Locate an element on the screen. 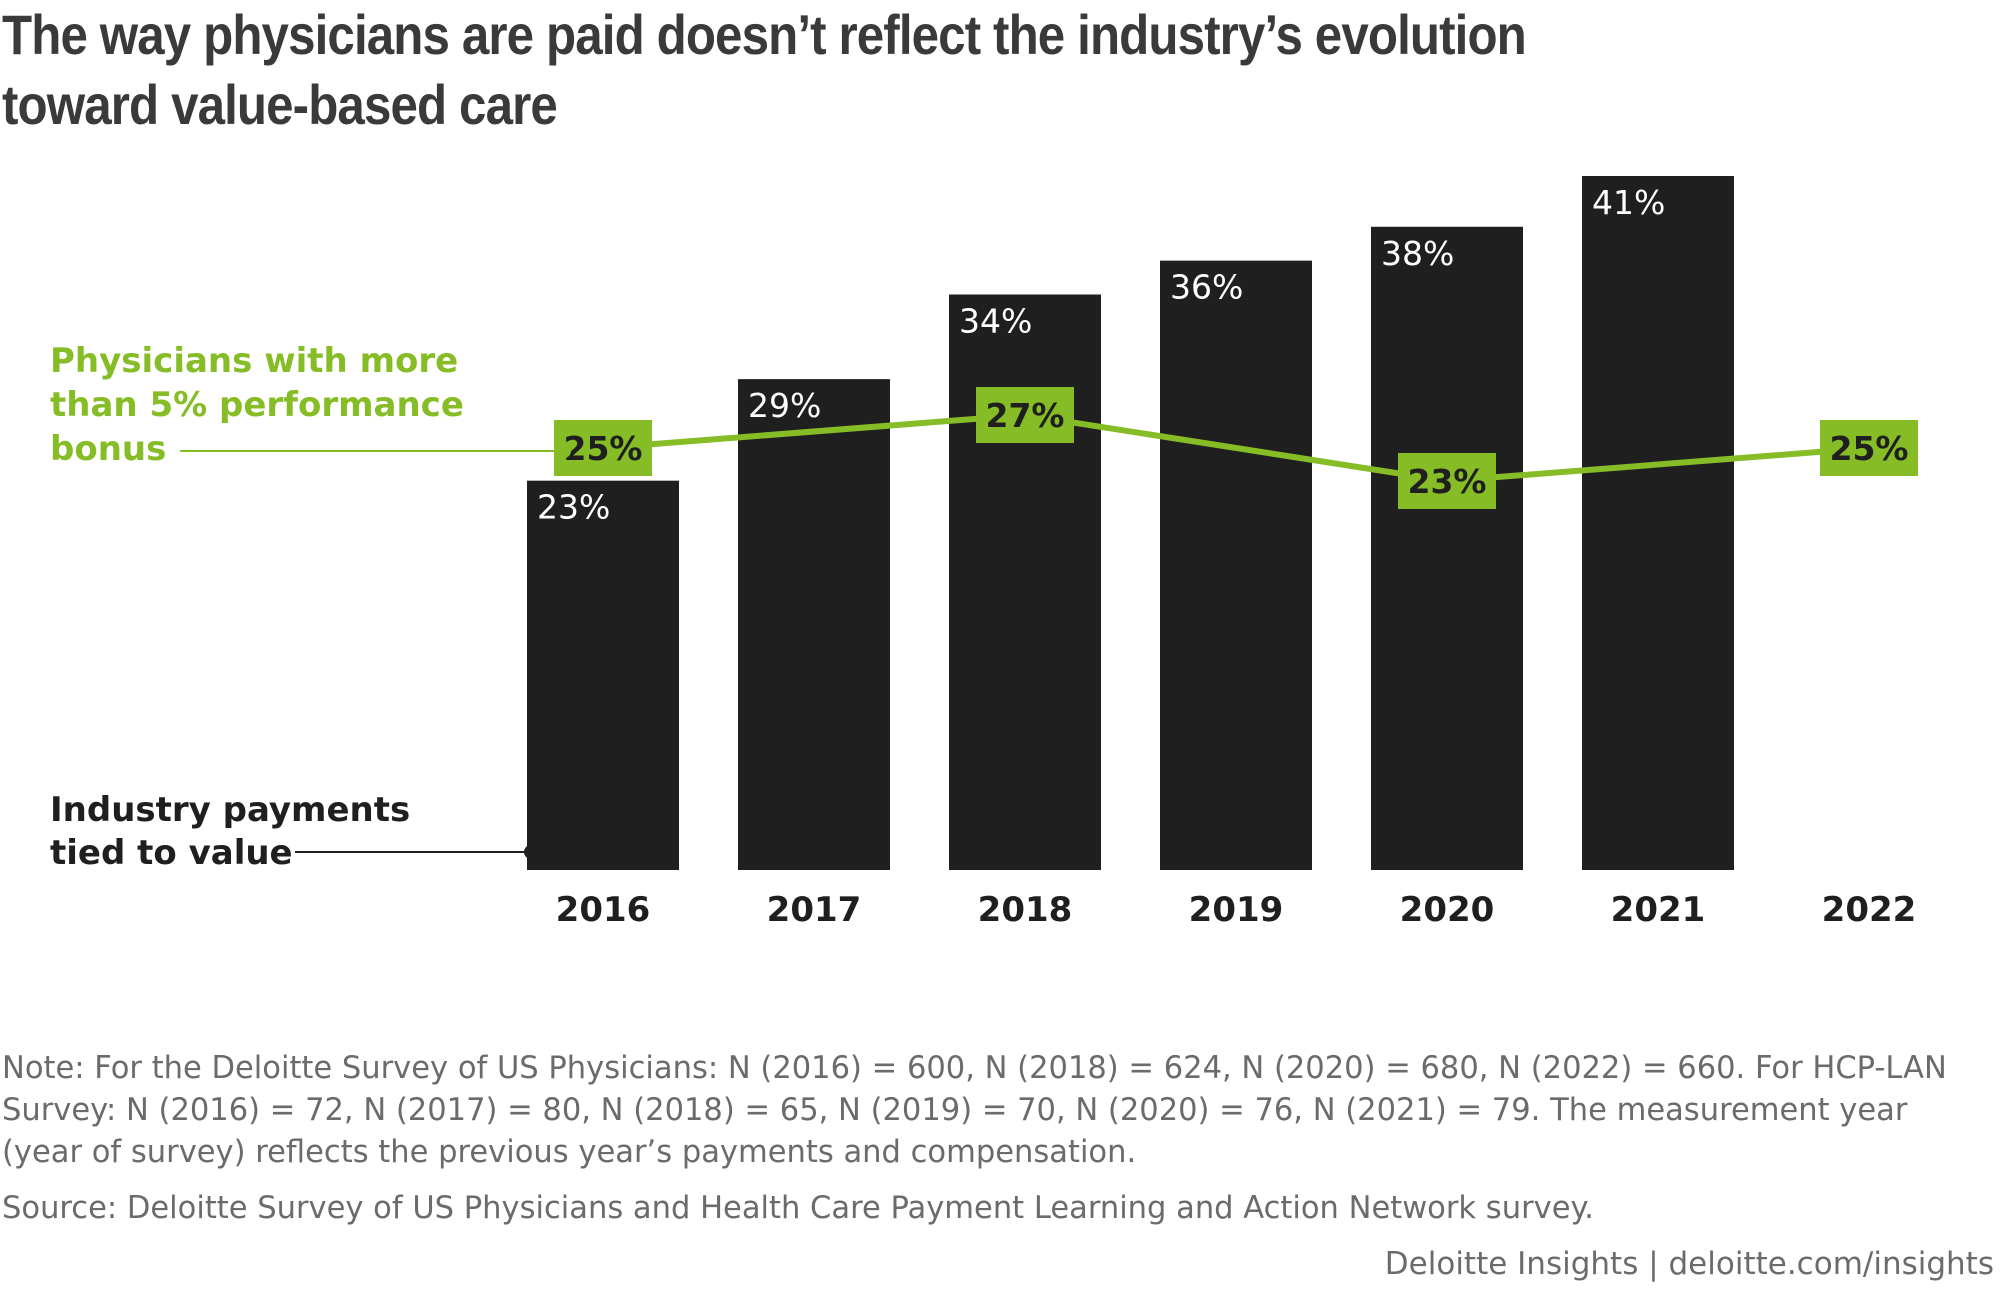 The image size is (2000, 1291). performance-bonus-line-layer: 25% 27% 23% 25% is located at coordinates (1236, 448).